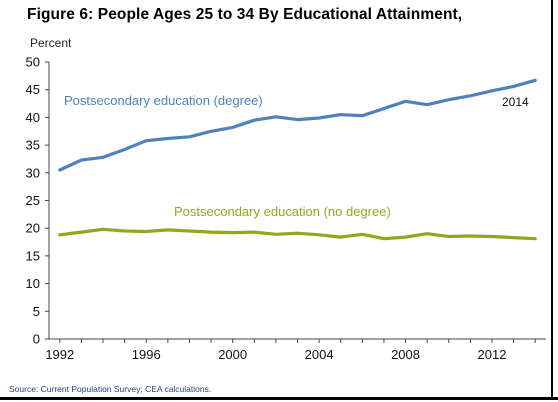  Describe the element at coordinates (232, 354) in the screenshot. I see `x-tick-label: 2000` at that location.